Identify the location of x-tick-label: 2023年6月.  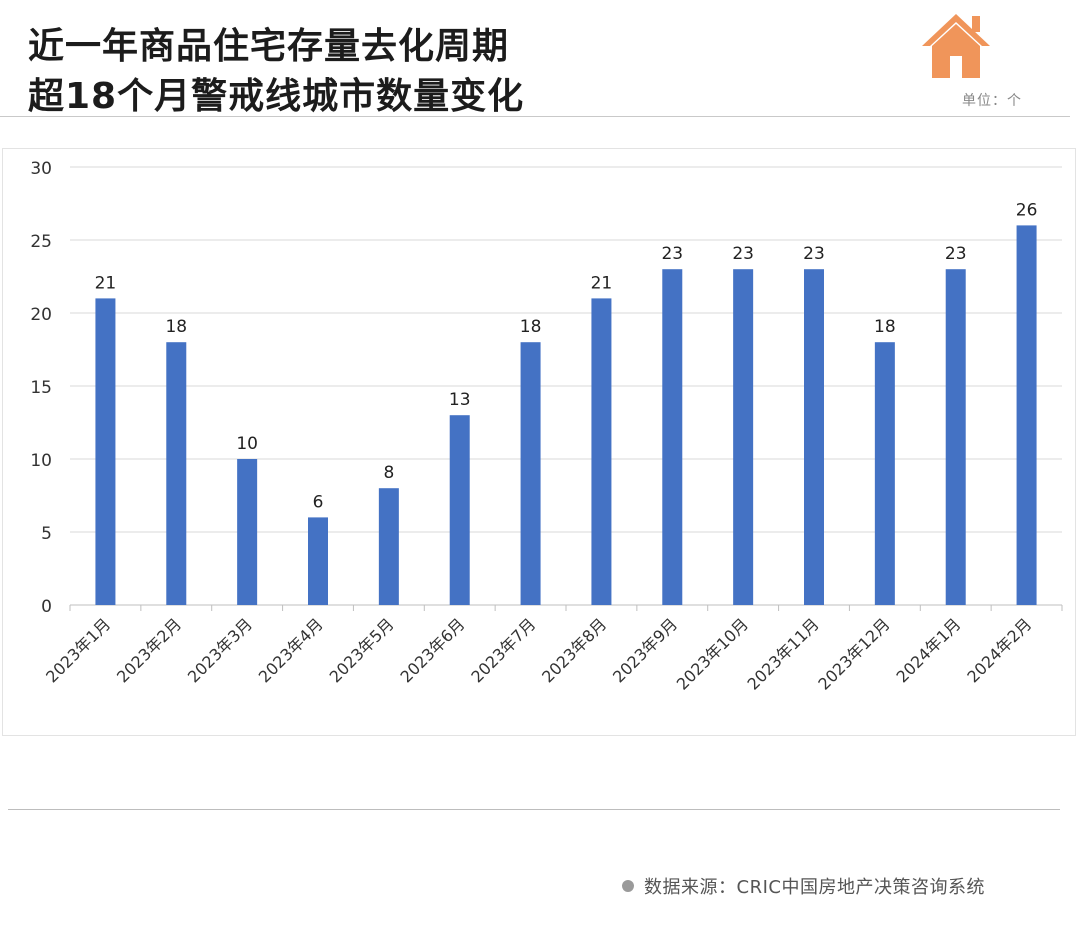
(432, 650).